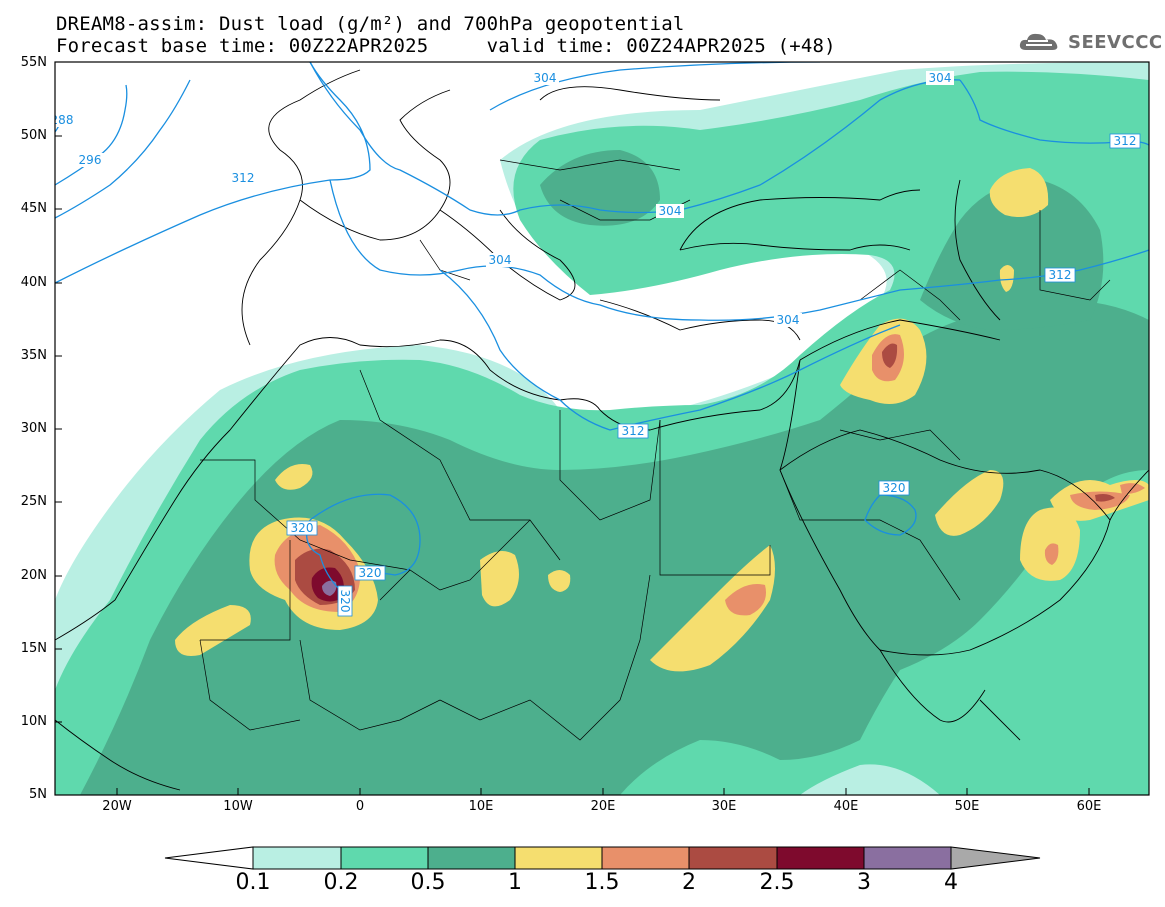  Describe the element at coordinates (1089, 806) in the screenshot. I see `lon-tick-label: 60E` at that location.